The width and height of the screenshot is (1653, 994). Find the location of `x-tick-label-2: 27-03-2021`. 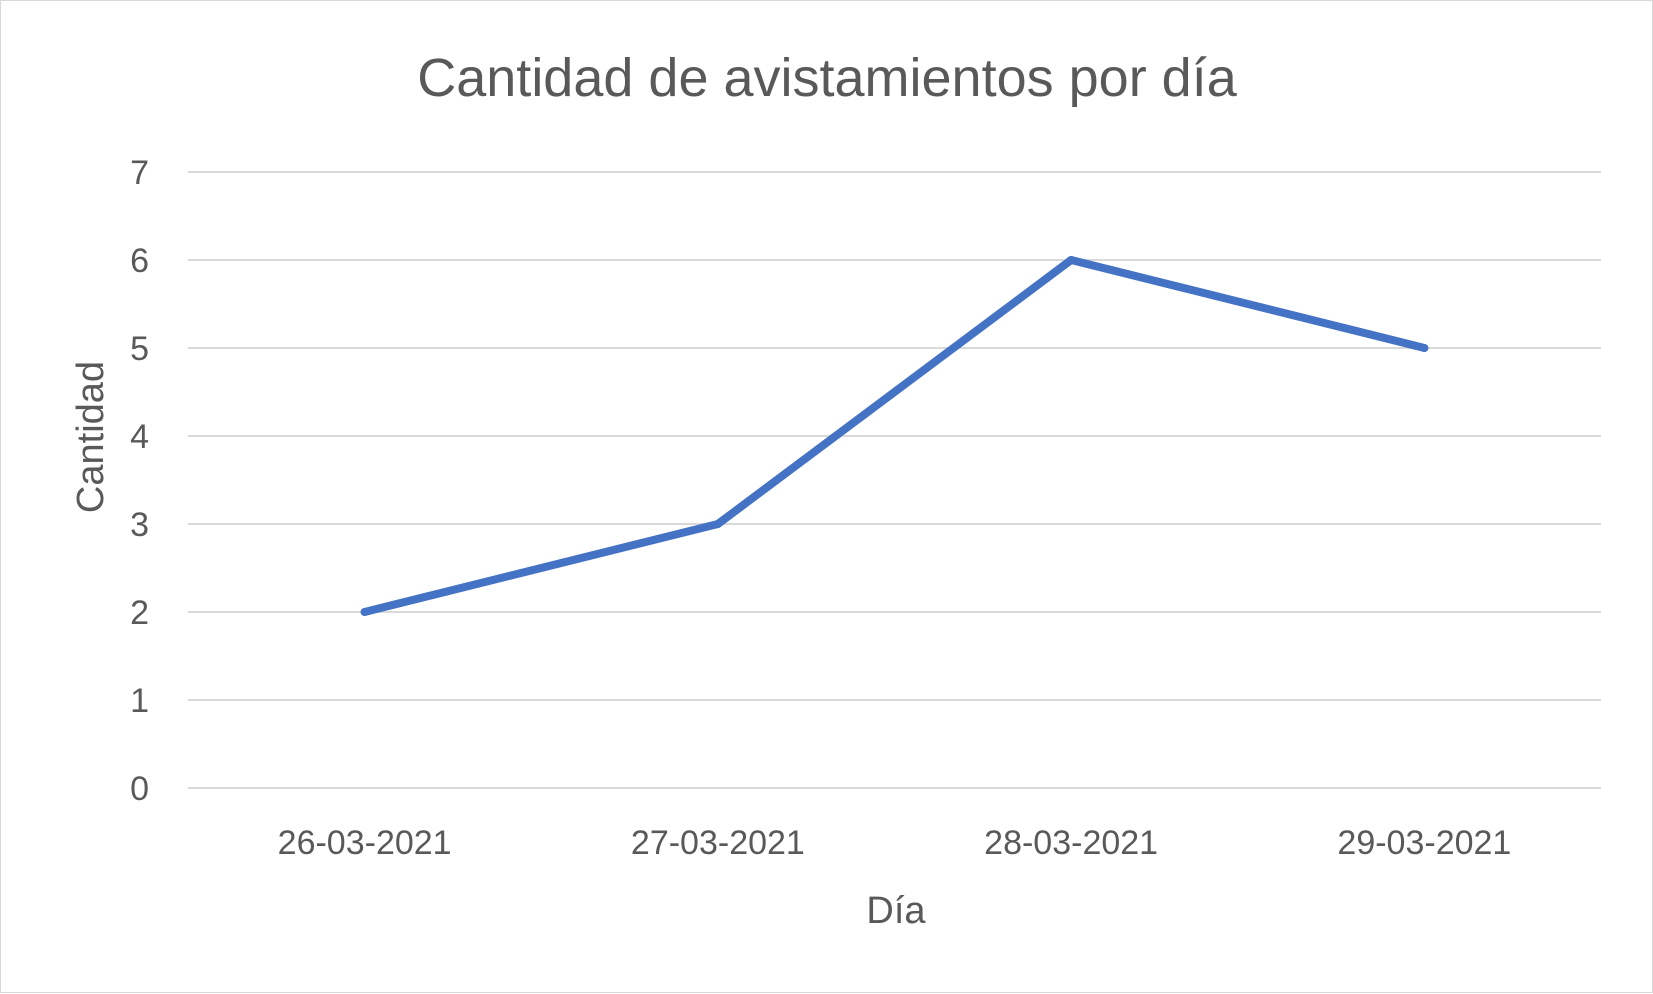

x-tick-label-2: 27-03-2021 is located at coordinates (718, 843).